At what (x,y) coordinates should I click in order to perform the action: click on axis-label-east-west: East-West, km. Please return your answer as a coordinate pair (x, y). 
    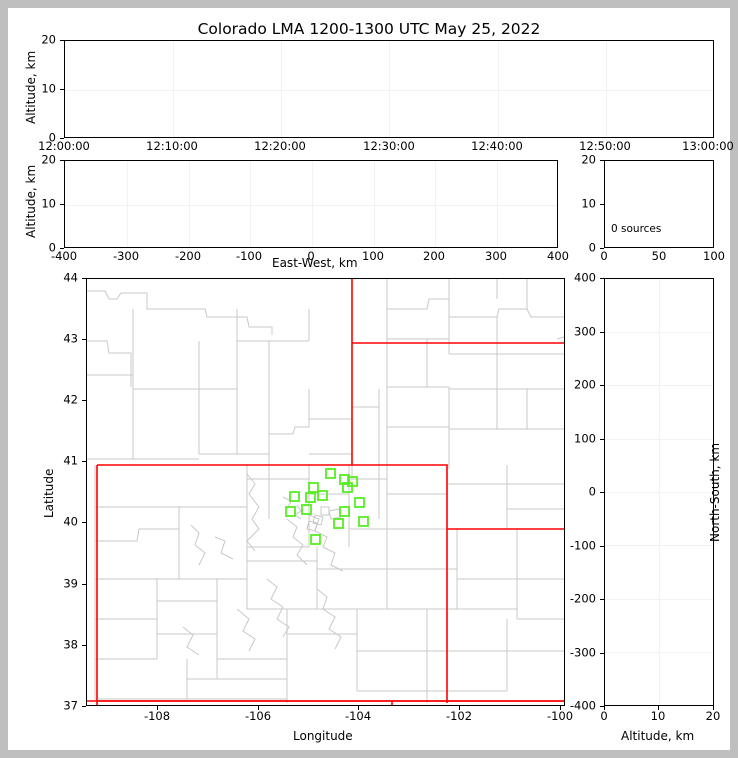
    Looking at the image, I should click on (315, 263).